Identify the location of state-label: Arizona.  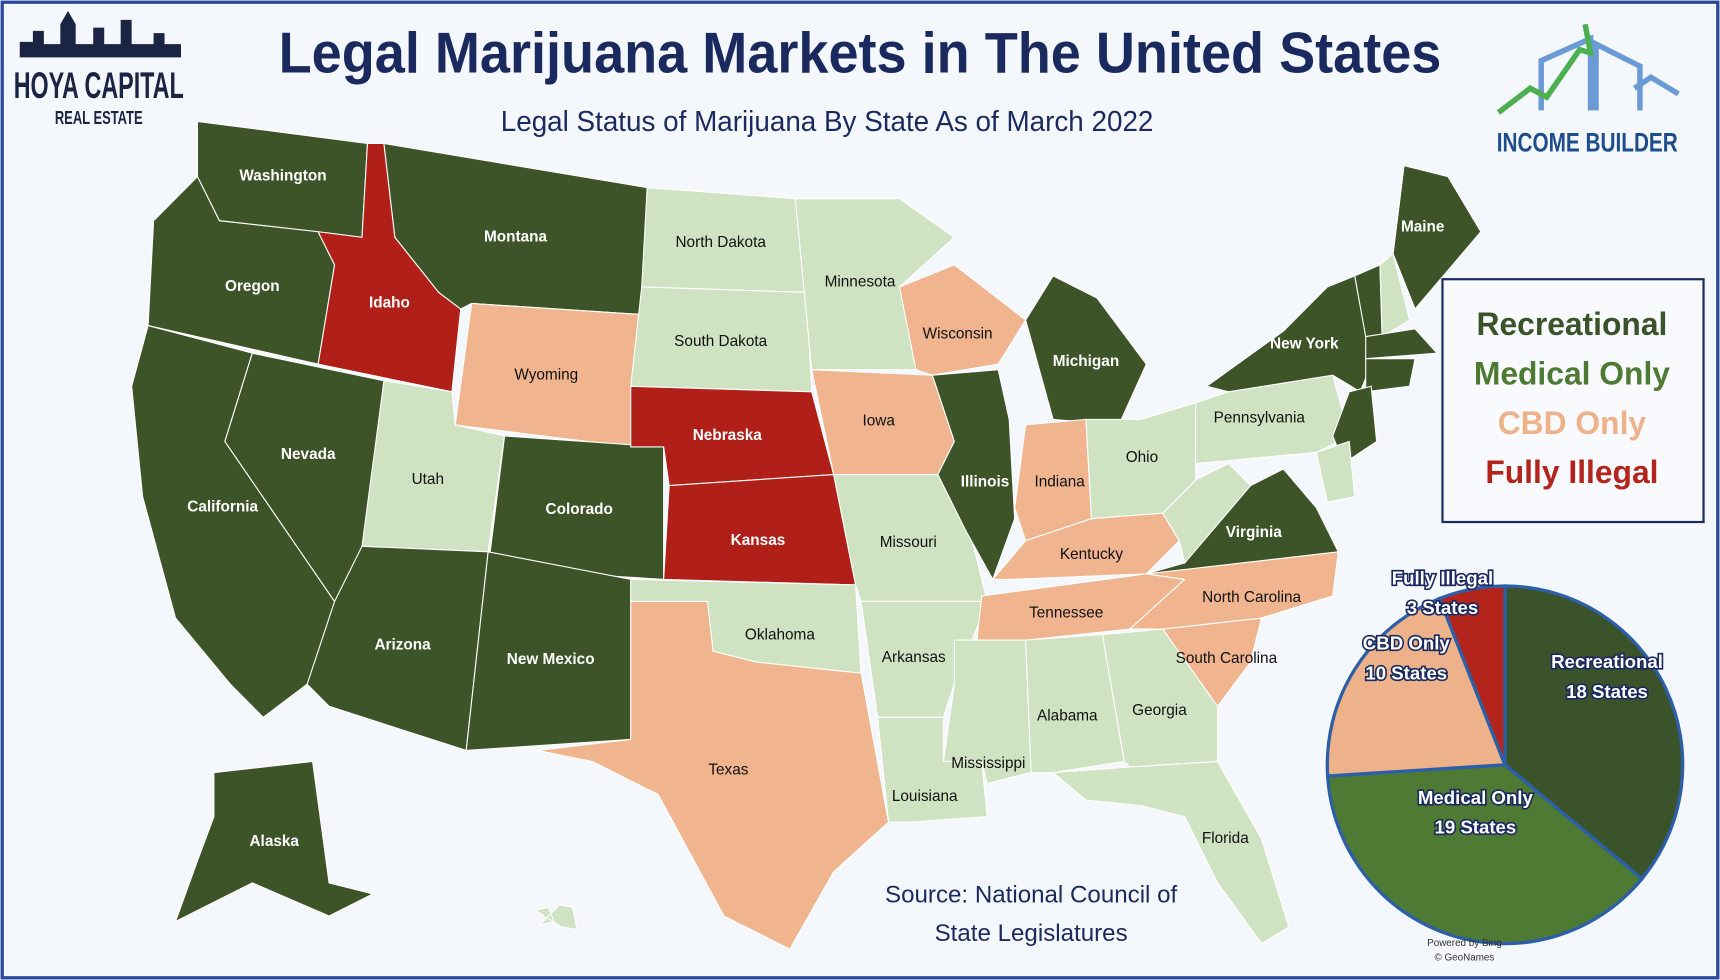
(402, 645).